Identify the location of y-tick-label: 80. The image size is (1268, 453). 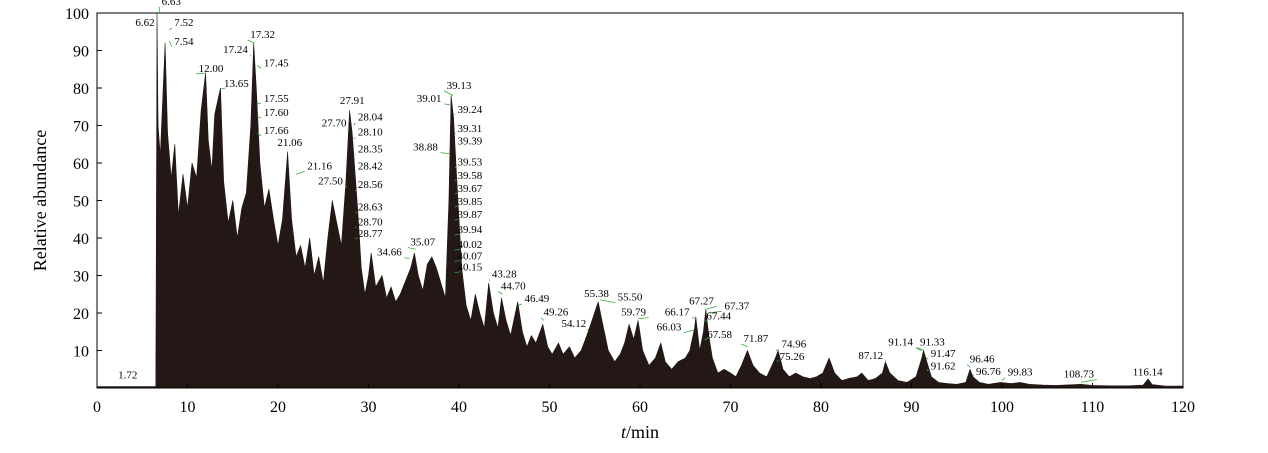
(81, 89).